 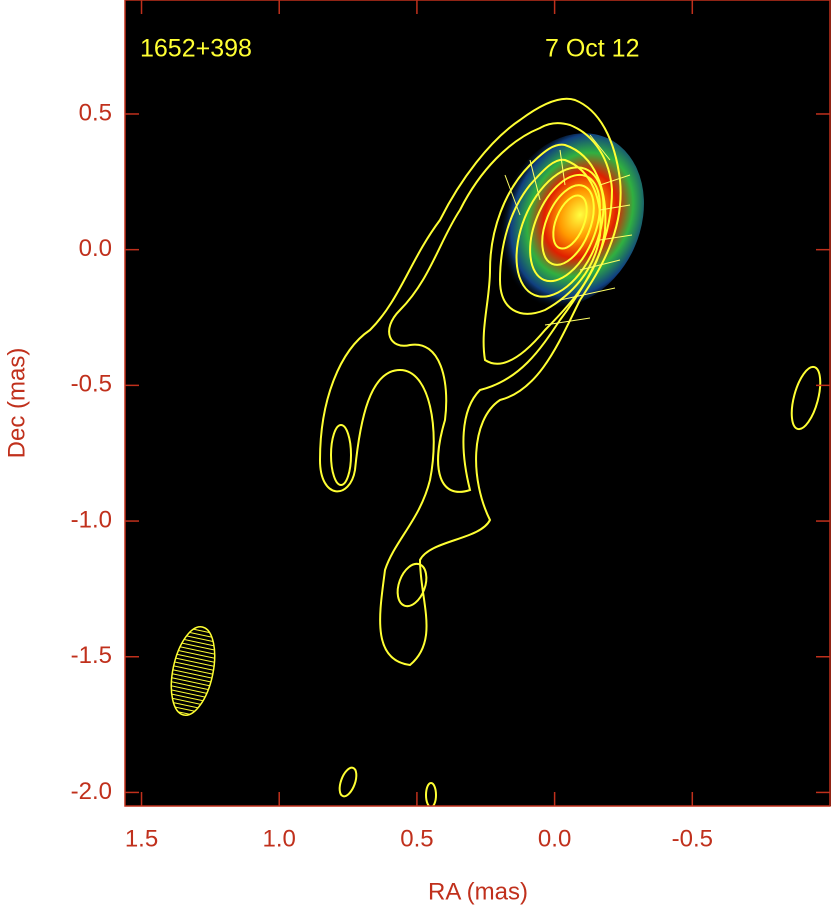 I want to click on y-tick-label: -1.0, so click(x=91, y=519).